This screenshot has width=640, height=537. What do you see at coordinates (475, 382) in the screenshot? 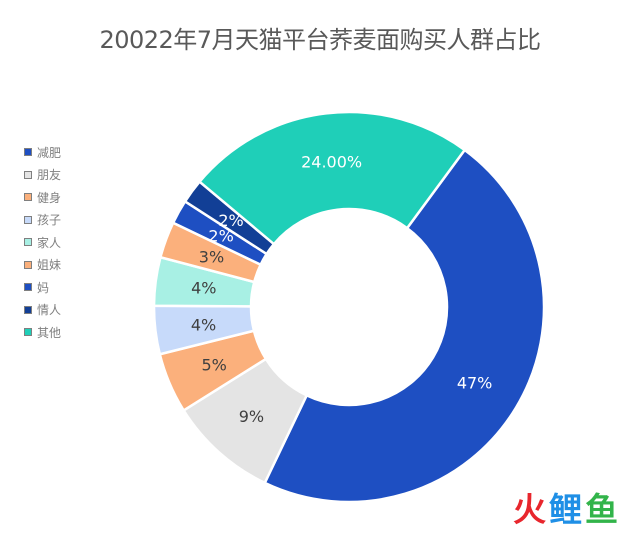
I see `data-label: 47%` at bounding box center [475, 382].